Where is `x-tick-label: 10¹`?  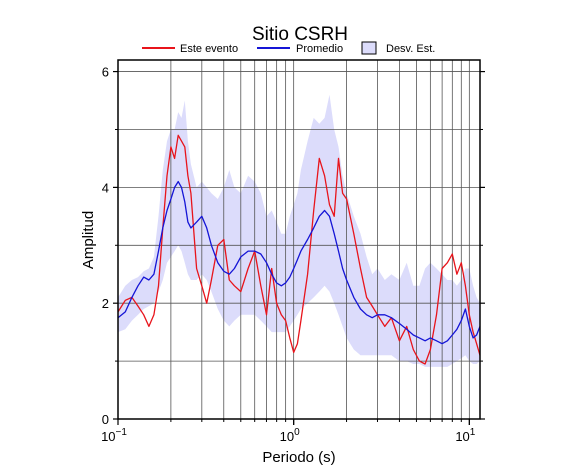
x-tick-label: 10¹ is located at coordinates (465, 435).